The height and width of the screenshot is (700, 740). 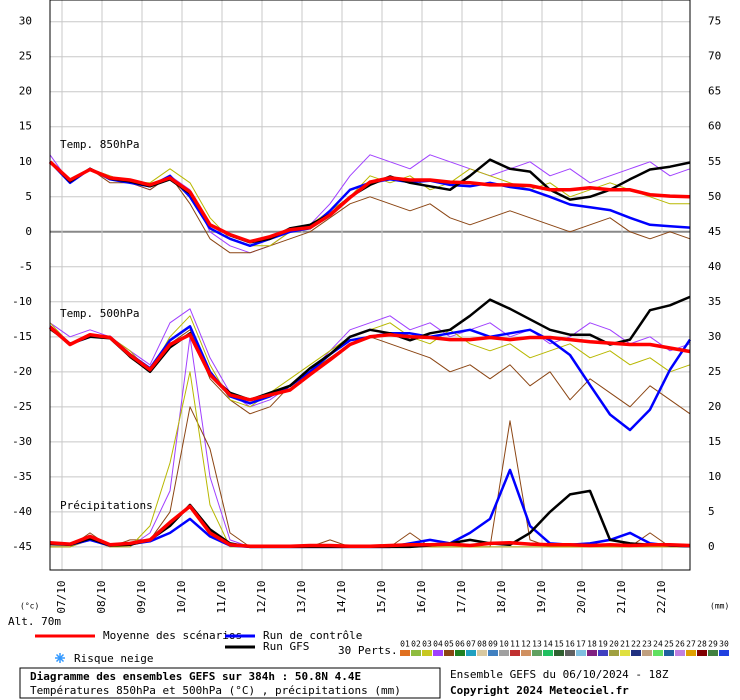 I want to click on perturbation-label: 19, so click(x=603, y=644).